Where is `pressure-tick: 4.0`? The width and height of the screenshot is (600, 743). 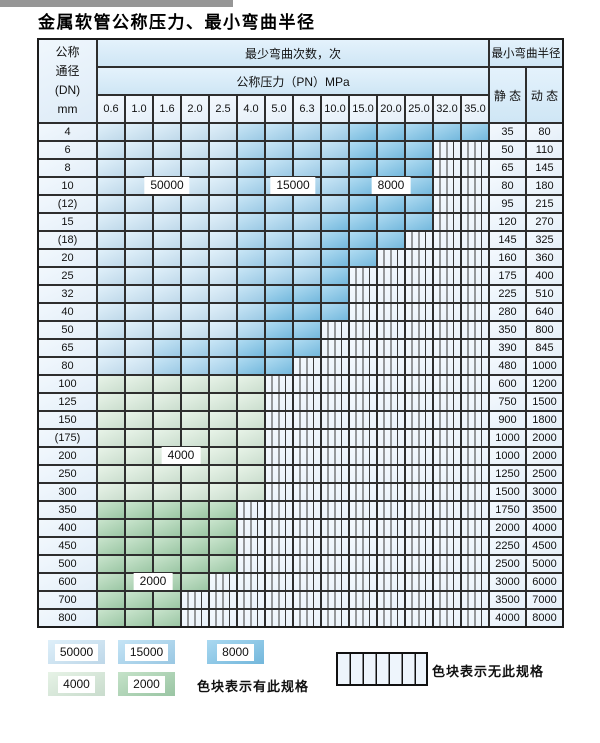 pressure-tick: 4.0 is located at coordinates (251, 109).